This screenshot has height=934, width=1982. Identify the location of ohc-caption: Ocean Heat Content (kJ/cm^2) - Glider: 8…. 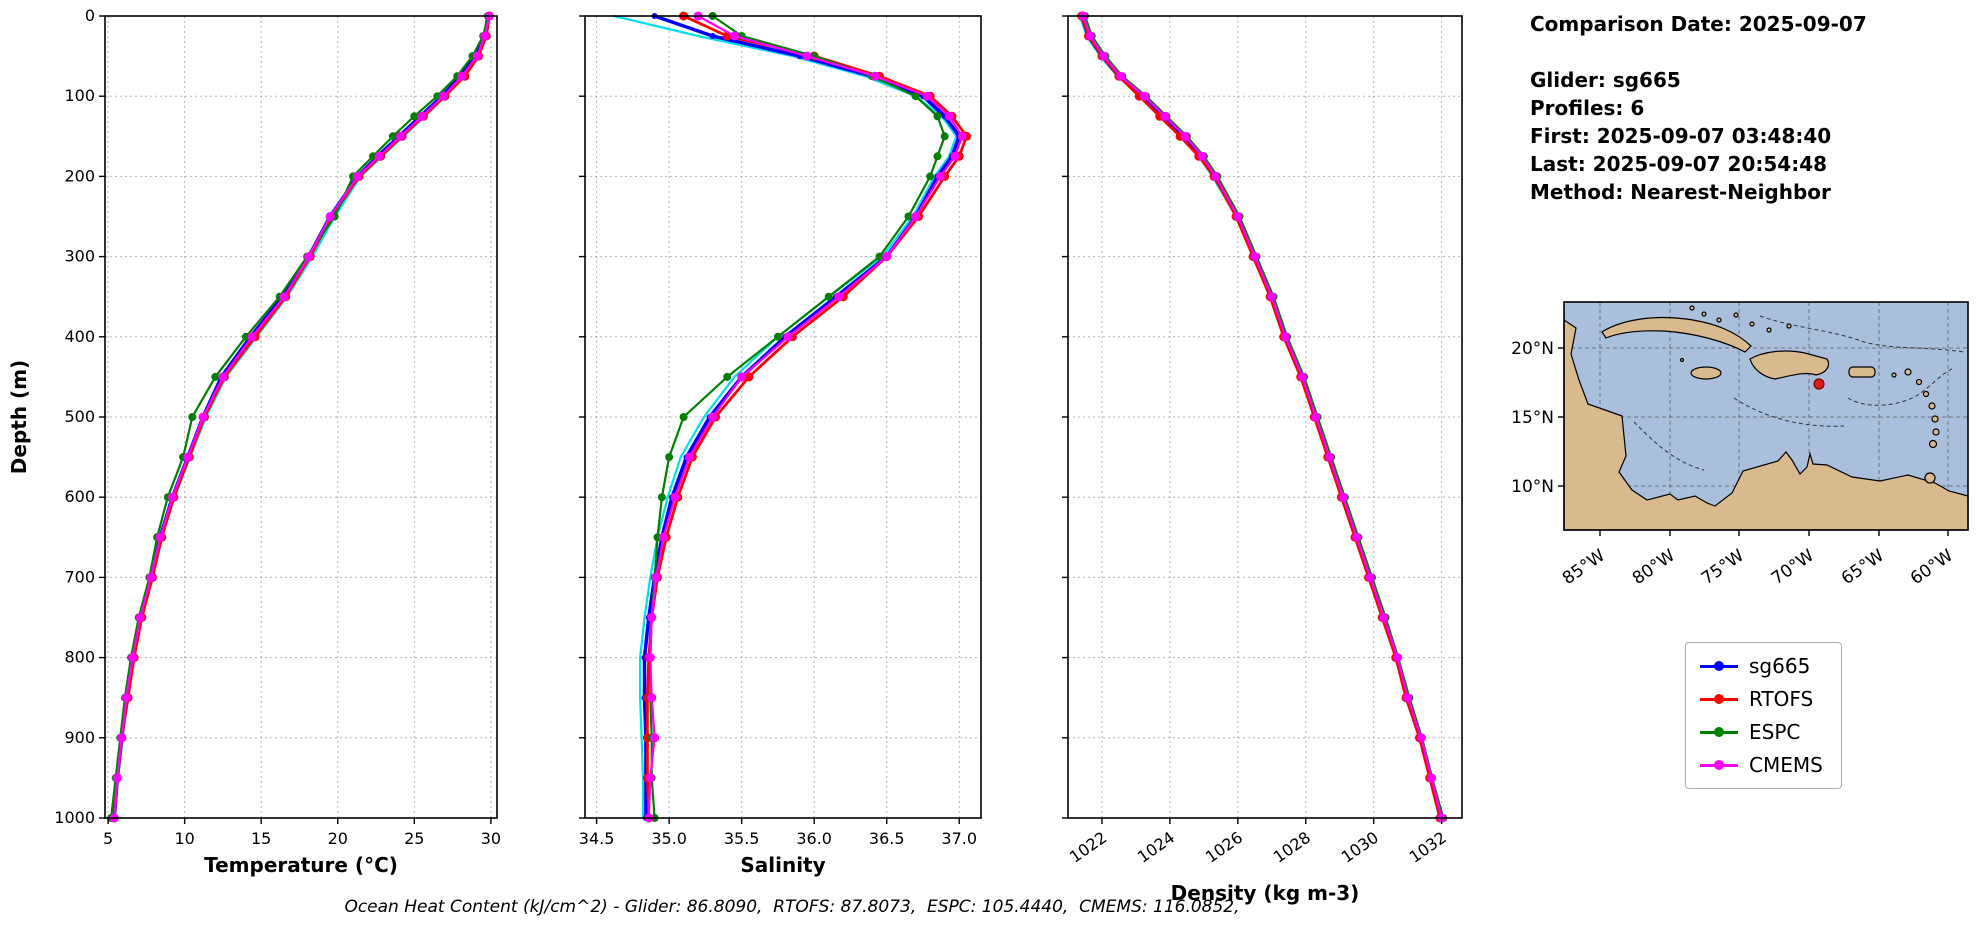
(792, 907).